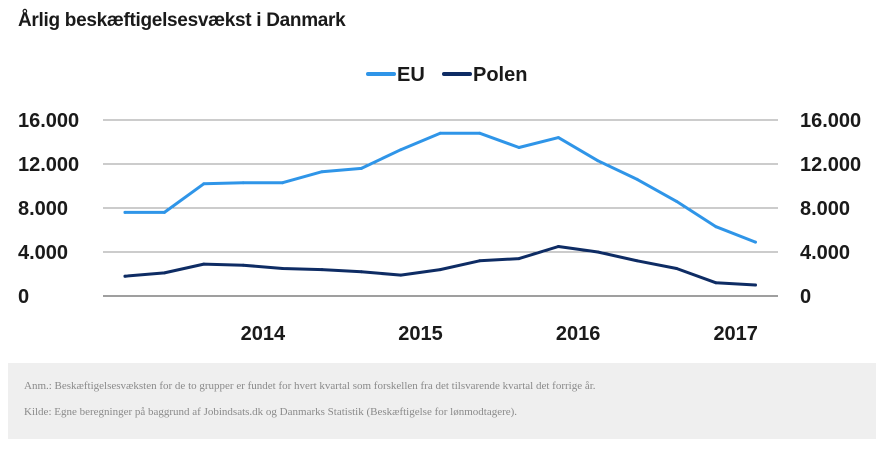 The image size is (883, 450). Describe the element at coordinates (578, 334) in the screenshot. I see `x-year-label: 2016` at that location.